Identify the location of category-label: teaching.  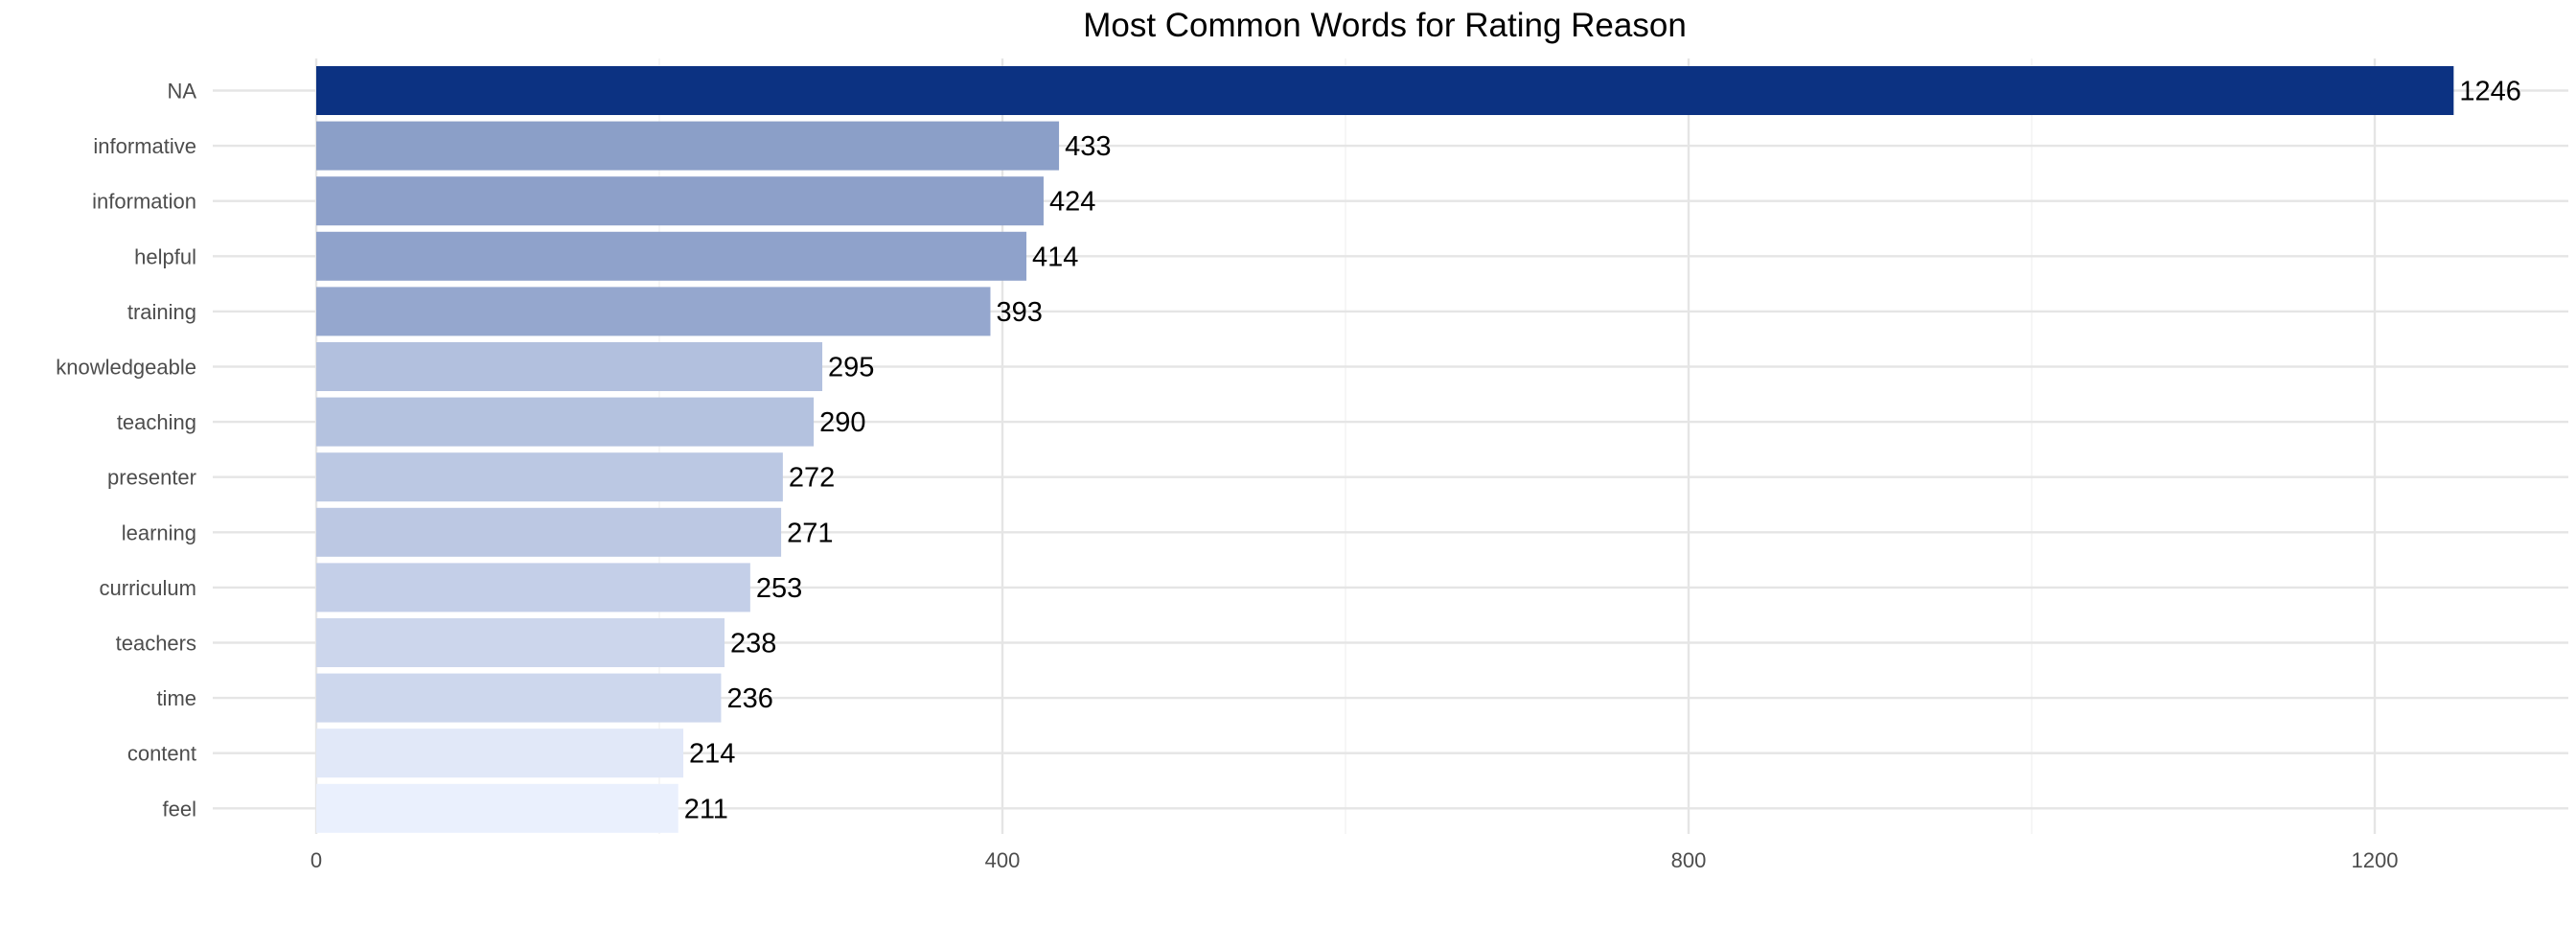
(156, 422).